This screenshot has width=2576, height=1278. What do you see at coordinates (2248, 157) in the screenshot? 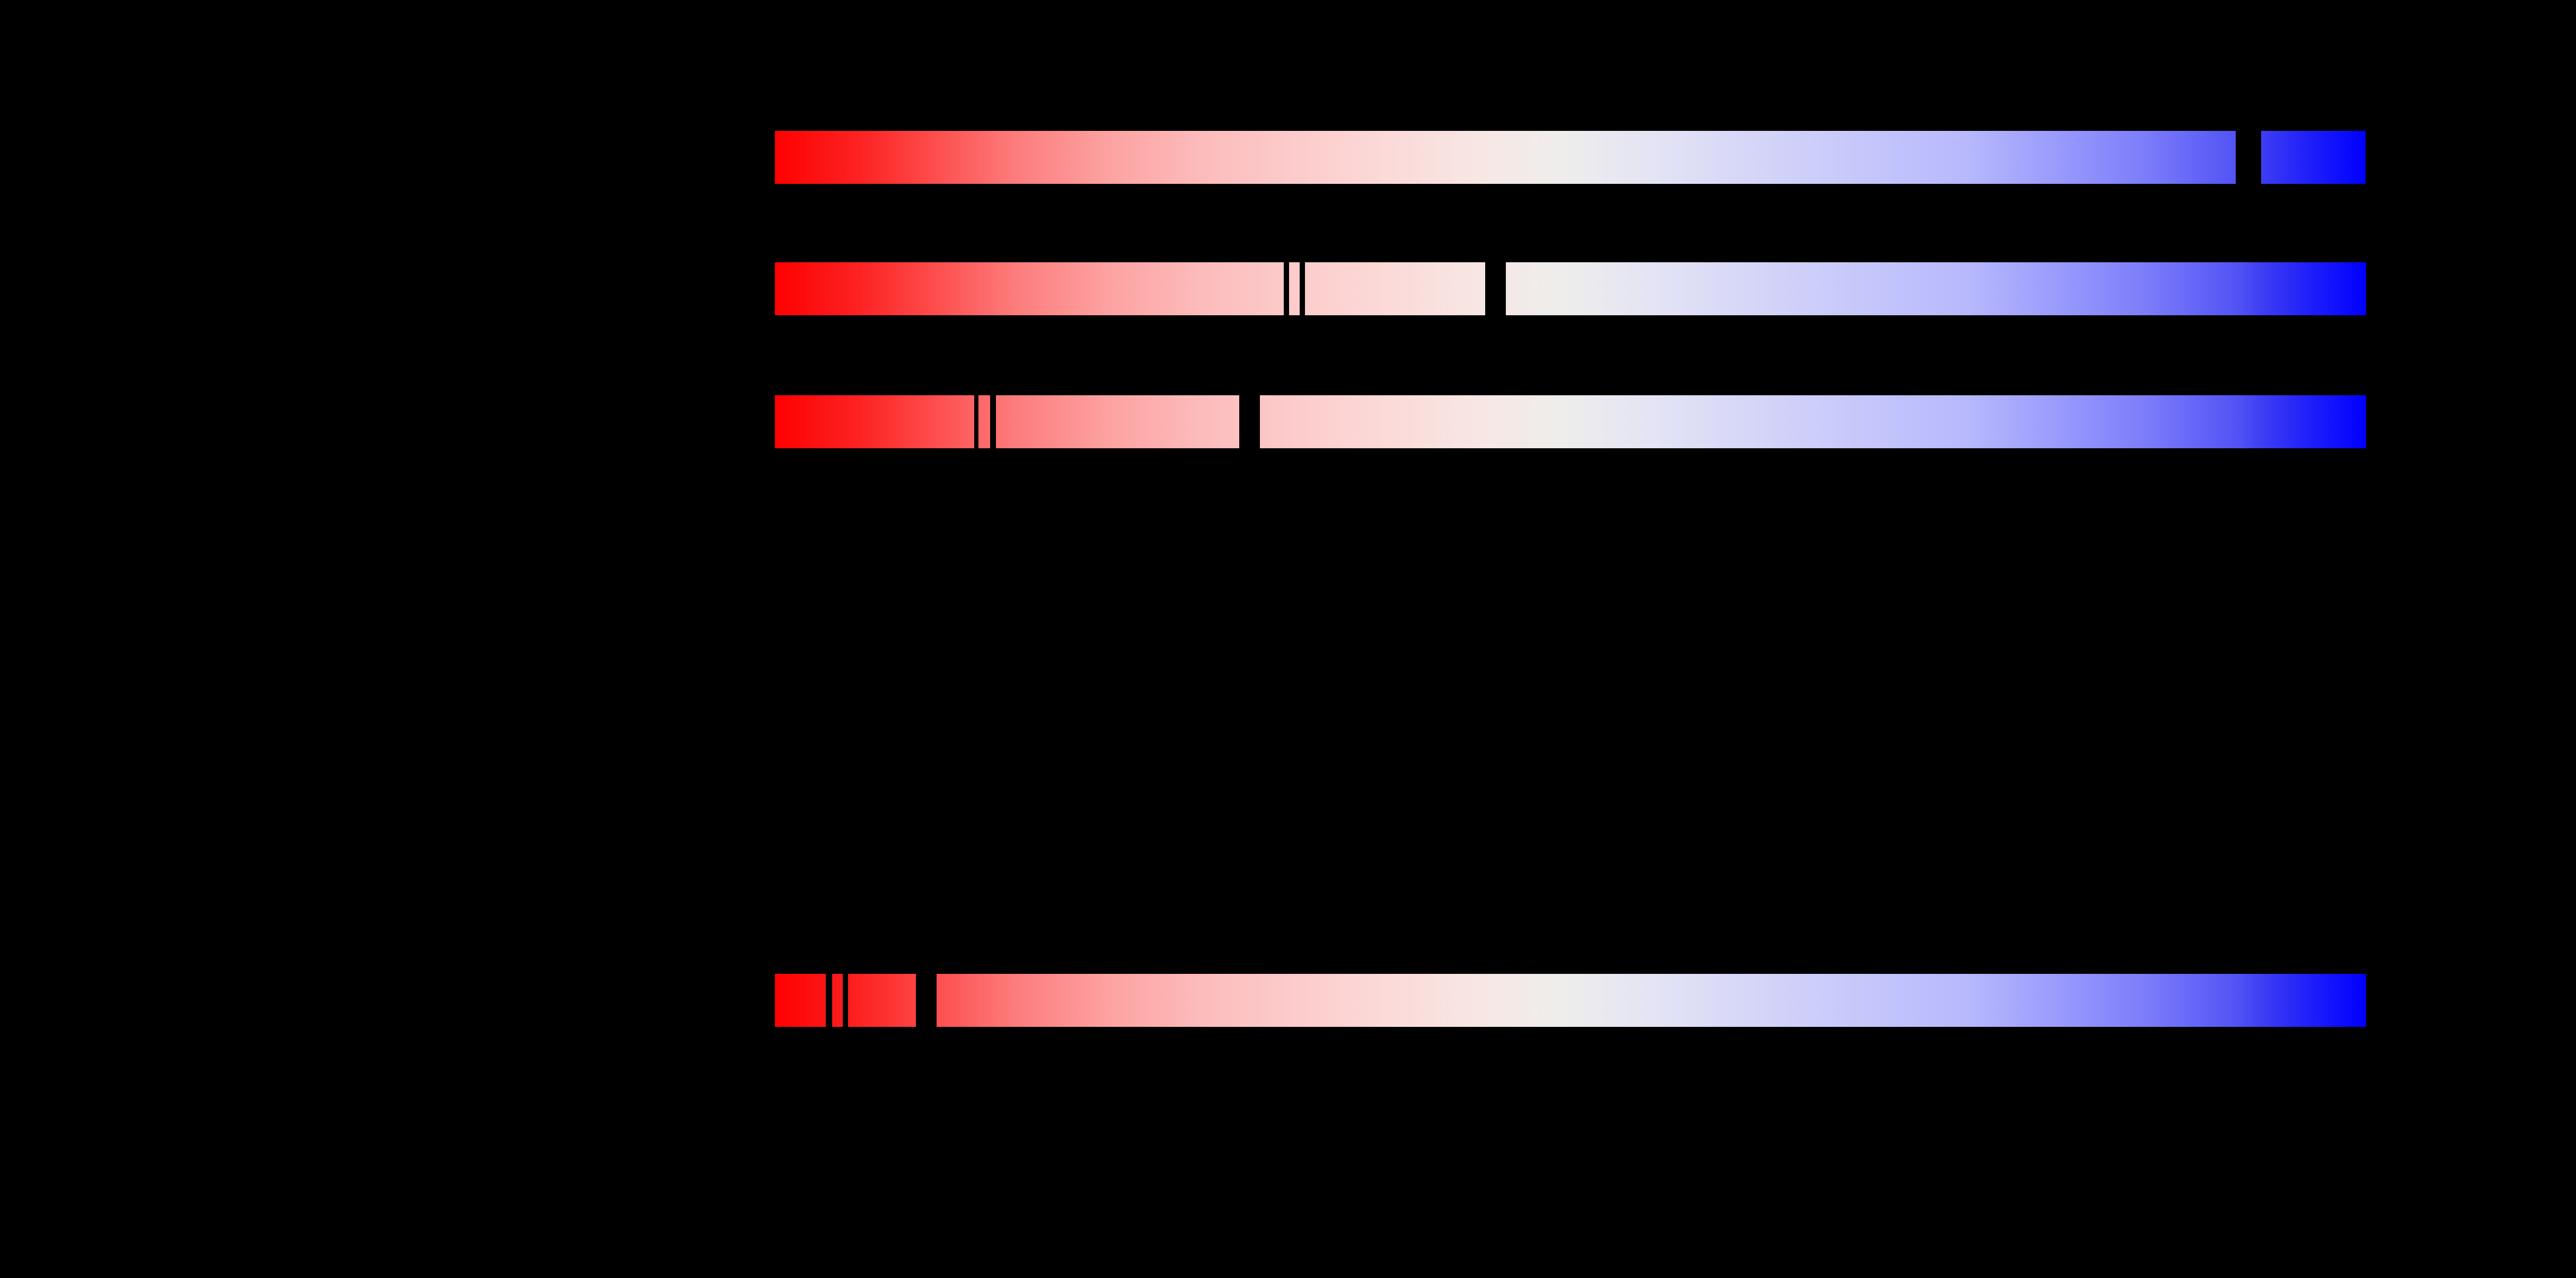
I see `bar-1-break-gap` at bounding box center [2248, 157].